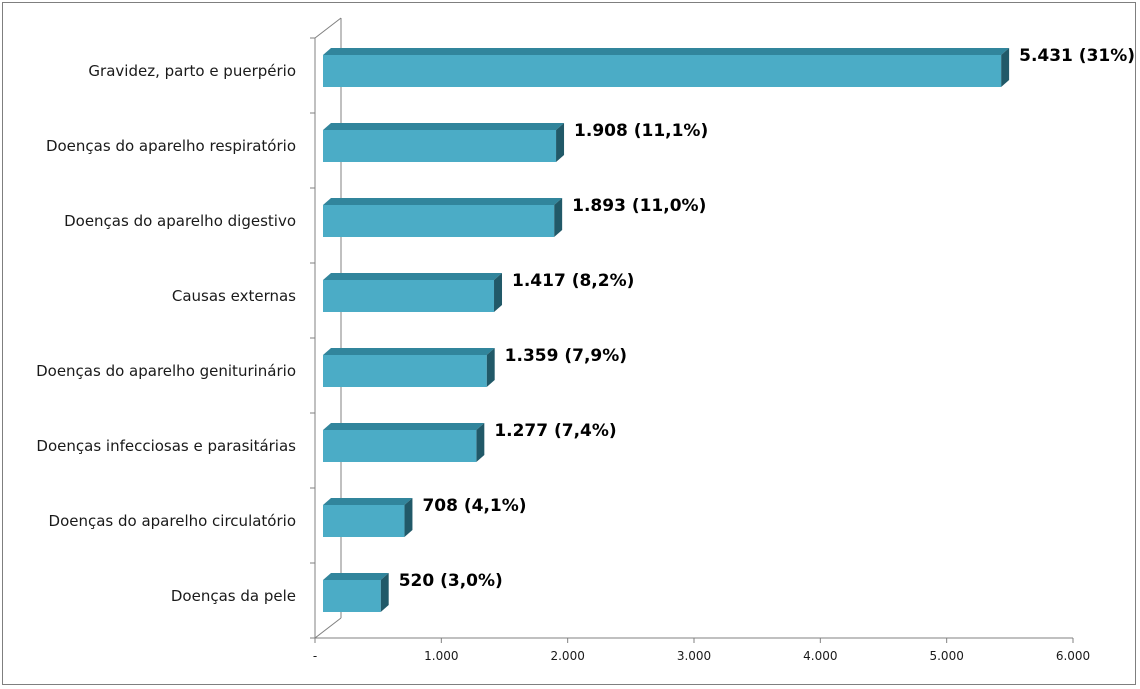 This screenshot has width=1140, height=689. What do you see at coordinates (166, 446) in the screenshot?
I see `category-label: Doenças infecciosas e parasitárias` at bounding box center [166, 446].